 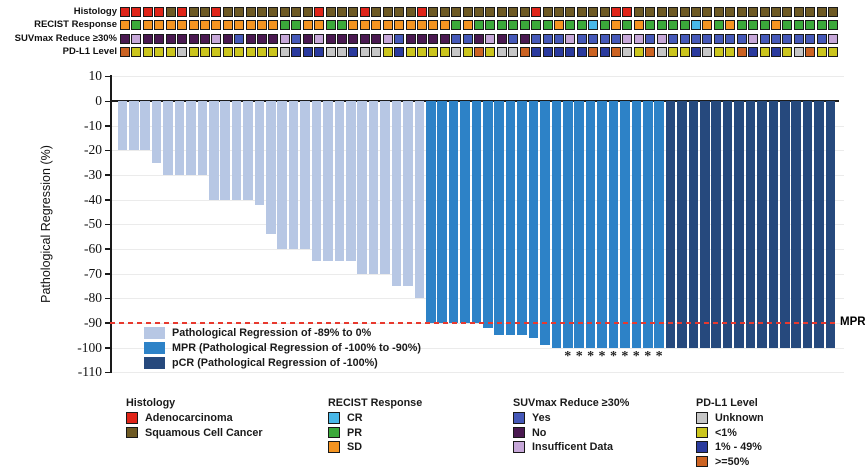 What do you see at coordinates (65, 38) in the screenshot?
I see `track-label: SUVmax Reduce ≥30%` at bounding box center [65, 38].